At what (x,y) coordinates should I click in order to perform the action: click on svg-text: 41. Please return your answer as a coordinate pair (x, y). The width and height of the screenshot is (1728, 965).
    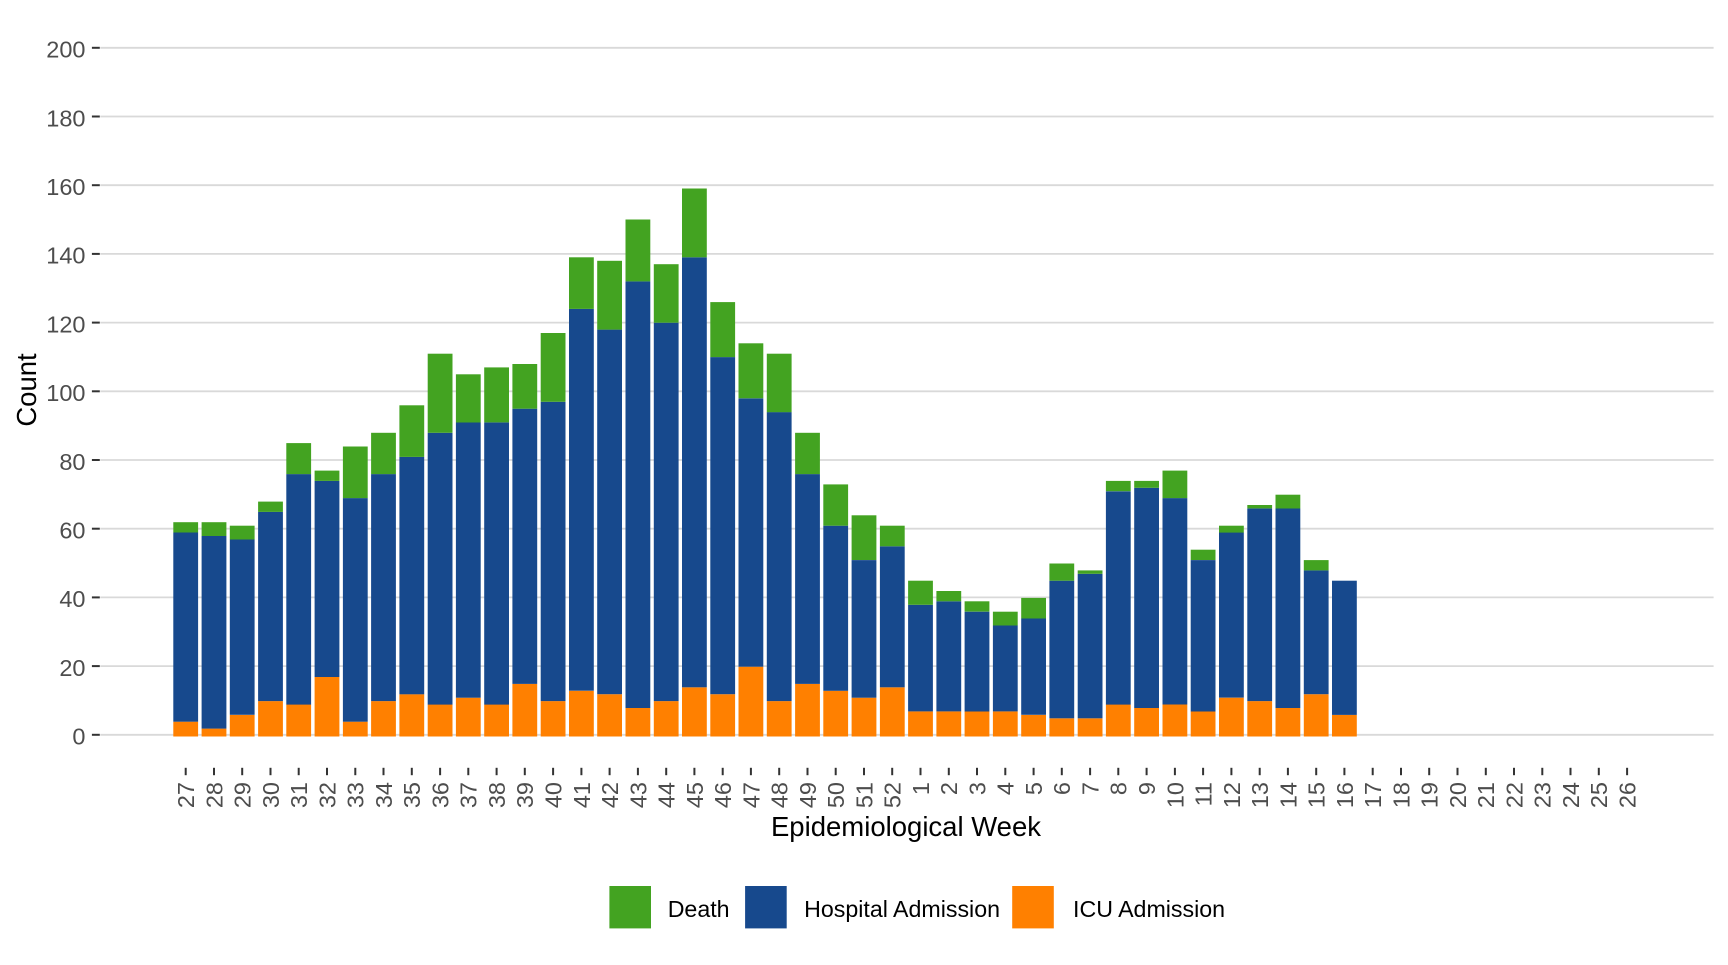
    Looking at the image, I should click on (582, 795).